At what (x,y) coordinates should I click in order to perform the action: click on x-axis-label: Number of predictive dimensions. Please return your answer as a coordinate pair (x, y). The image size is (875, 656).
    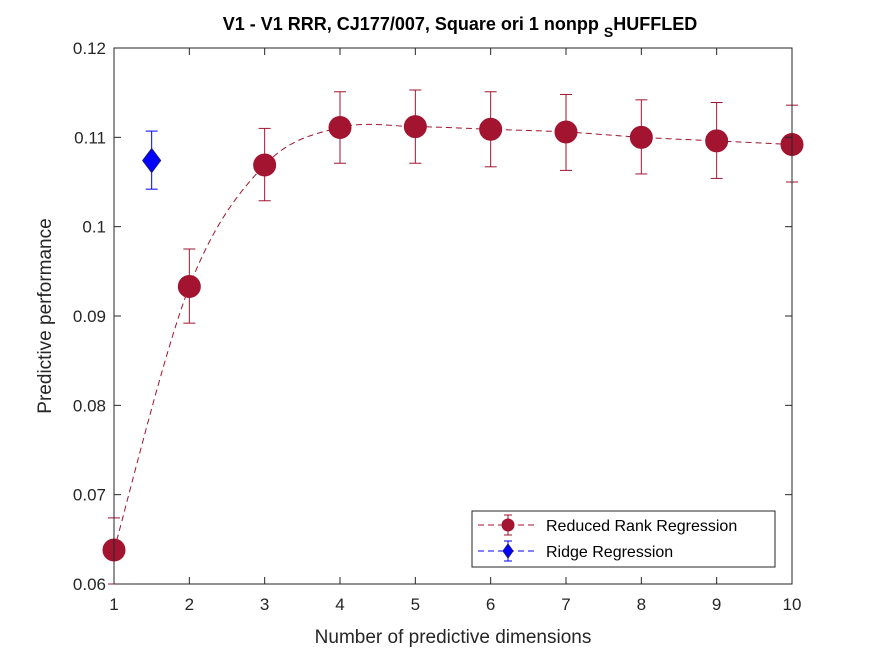
    Looking at the image, I should click on (453, 637).